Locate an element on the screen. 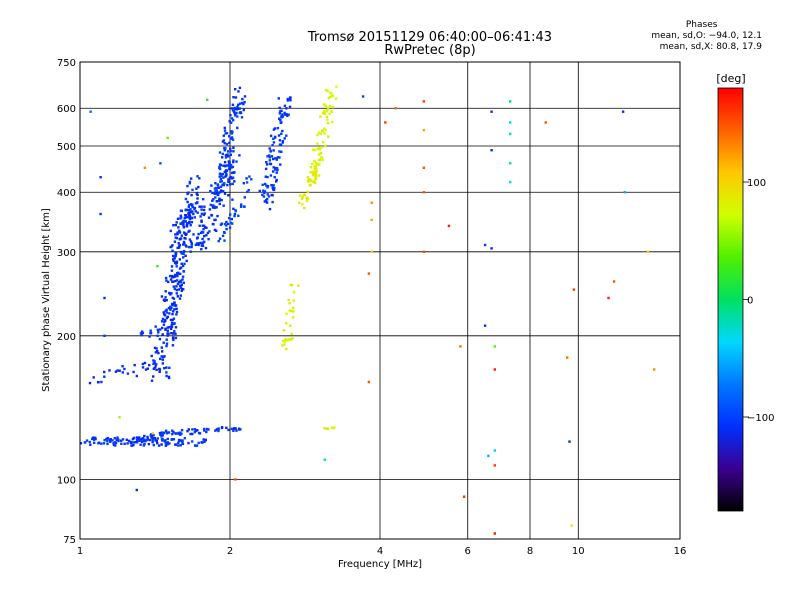 The height and width of the screenshot is (600, 800). stats-title: Phases is located at coordinates (701, 25).